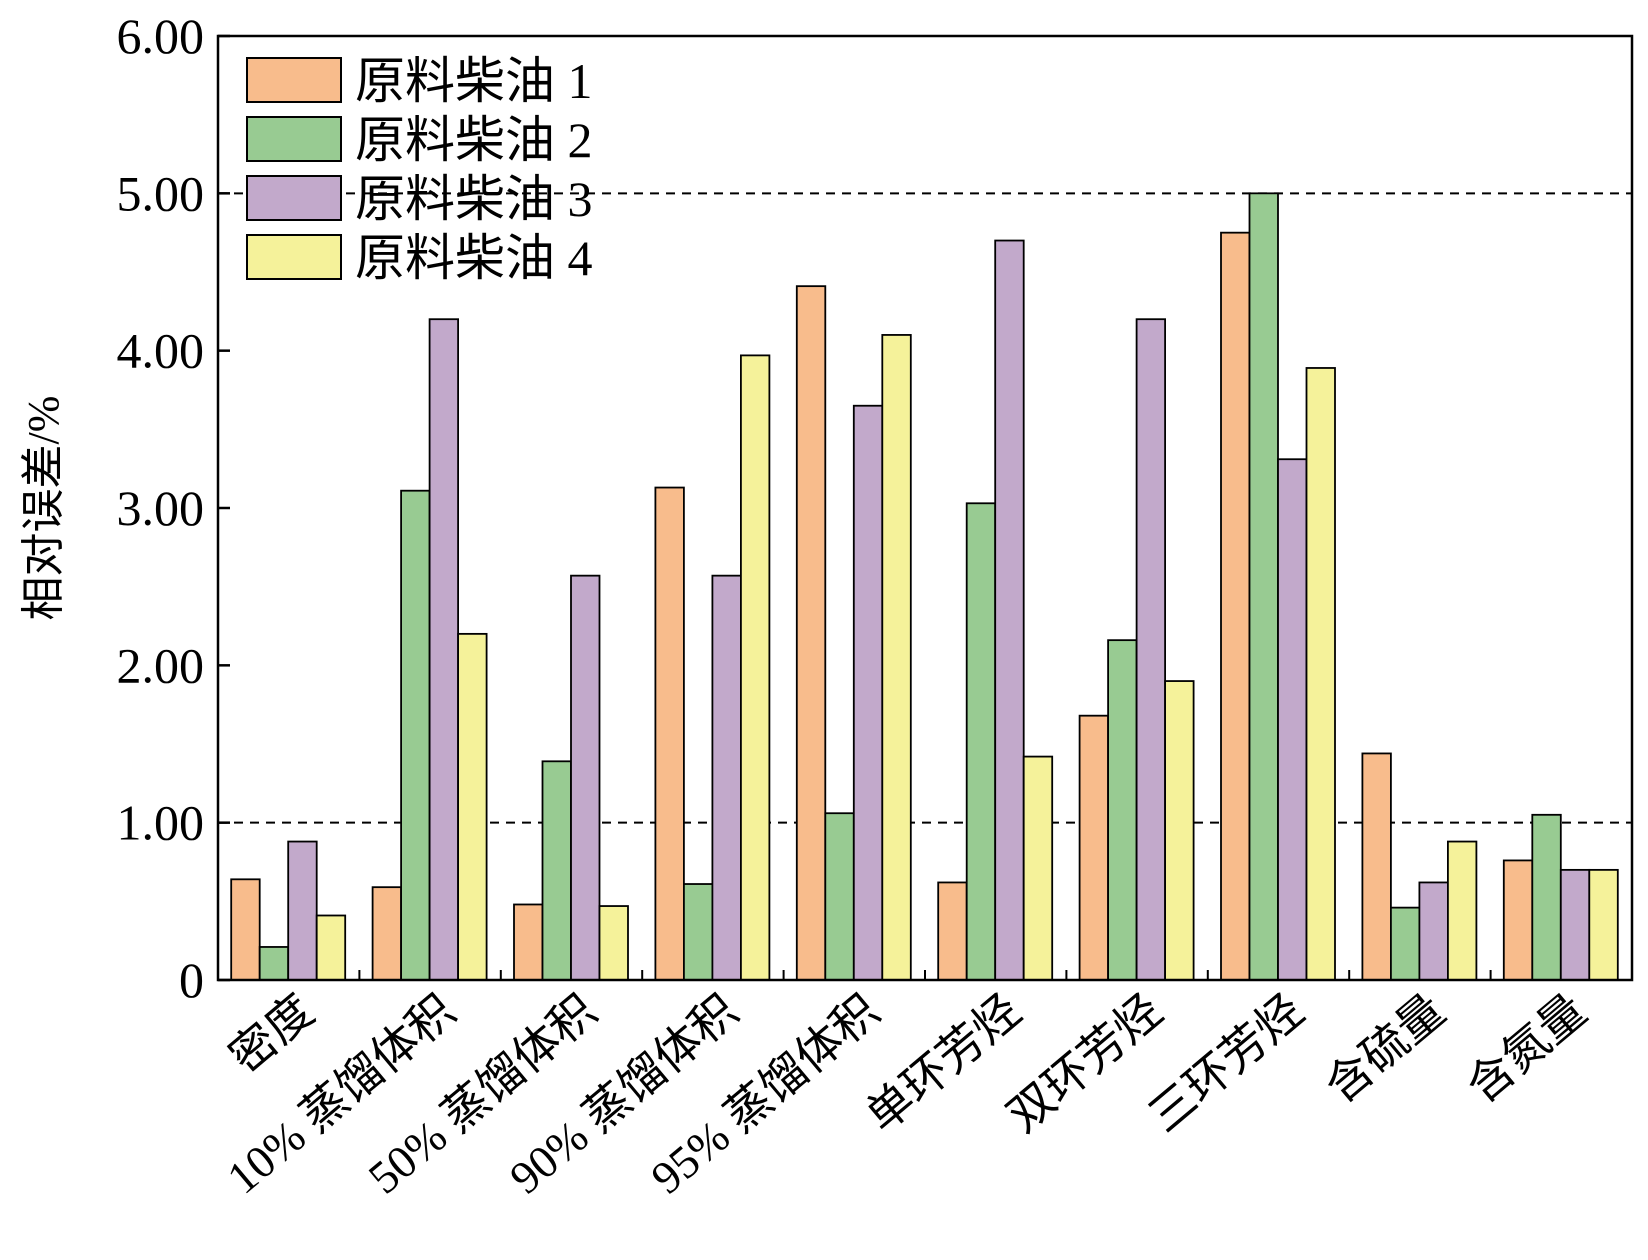 This screenshot has height=1260, width=1648. What do you see at coordinates (474, 81) in the screenshot?
I see `legend-label: 原料柴油 1` at bounding box center [474, 81].